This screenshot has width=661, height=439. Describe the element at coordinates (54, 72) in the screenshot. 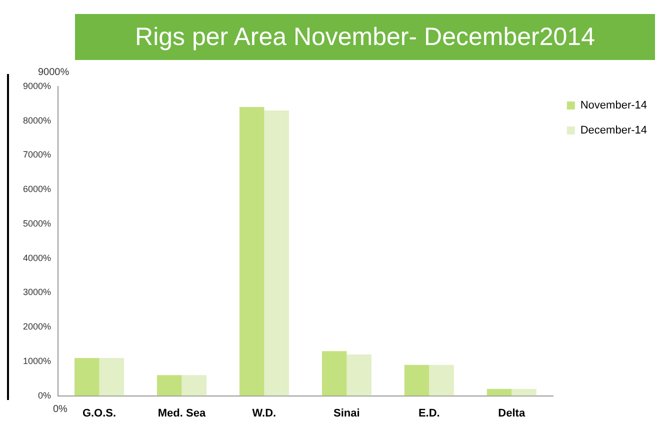

I see `text: 9000%` at that location.